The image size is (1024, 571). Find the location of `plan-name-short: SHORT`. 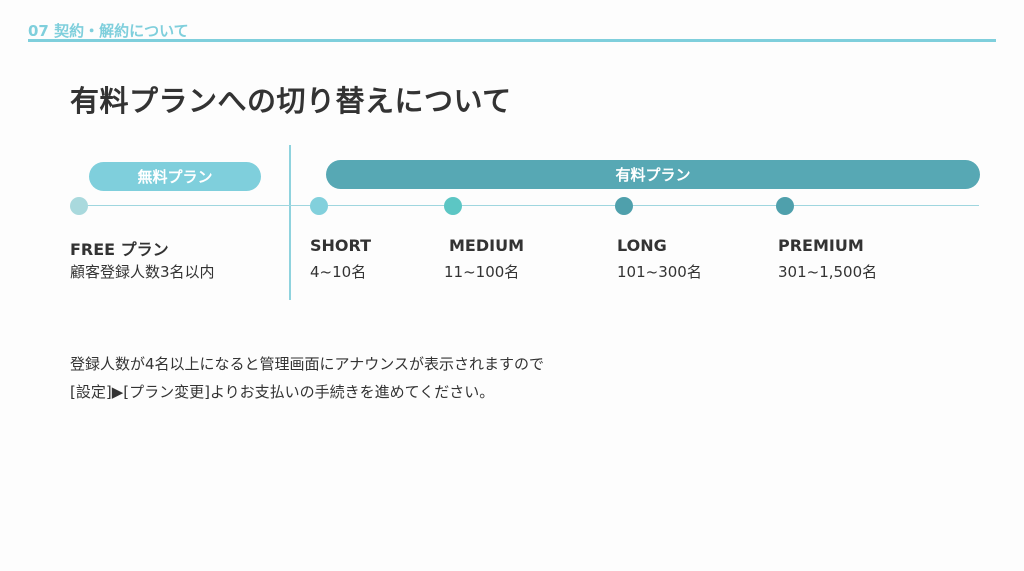

plan-name-short: SHORT is located at coordinates (341, 245).